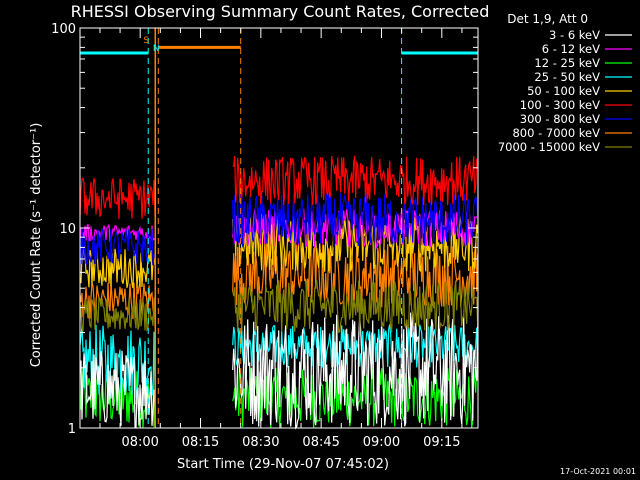  I want to click on saa-flag-label: S, so click(146, 41).